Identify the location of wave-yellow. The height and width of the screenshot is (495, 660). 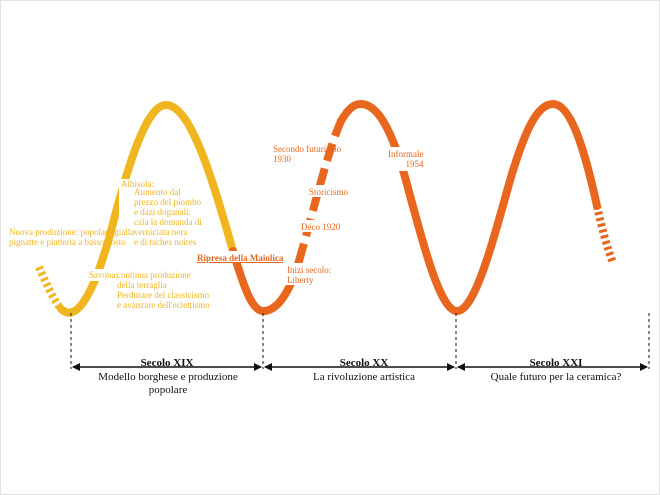
(147, 208).